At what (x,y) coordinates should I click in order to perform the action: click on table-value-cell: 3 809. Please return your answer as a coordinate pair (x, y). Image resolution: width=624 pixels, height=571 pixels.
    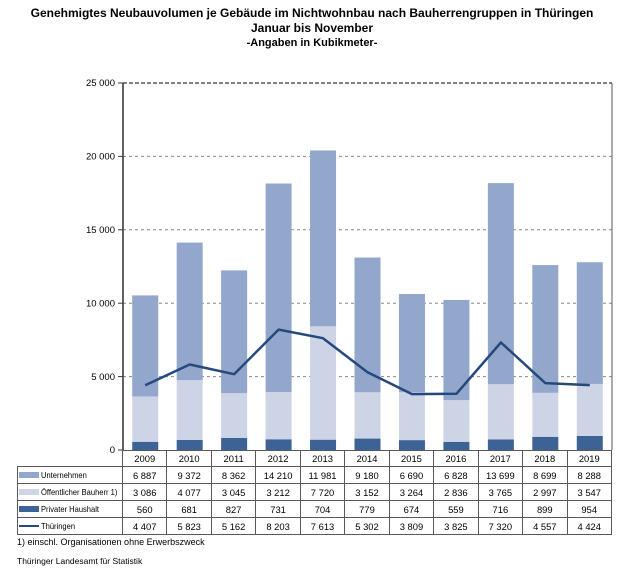
    Looking at the image, I should click on (412, 526).